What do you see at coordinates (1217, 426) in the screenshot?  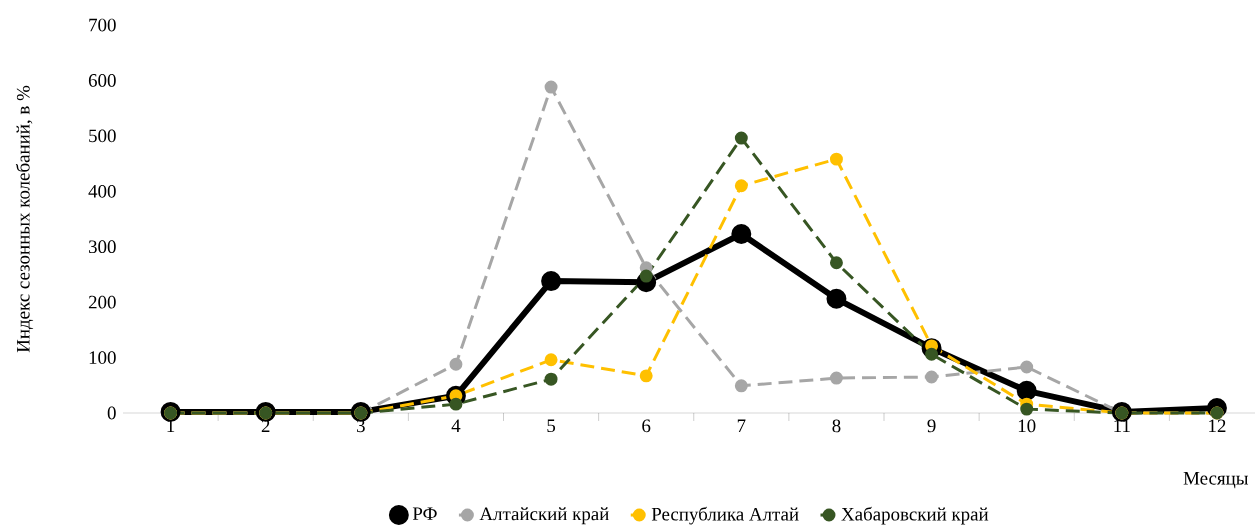 I see `x-tick-label: 12` at bounding box center [1217, 426].